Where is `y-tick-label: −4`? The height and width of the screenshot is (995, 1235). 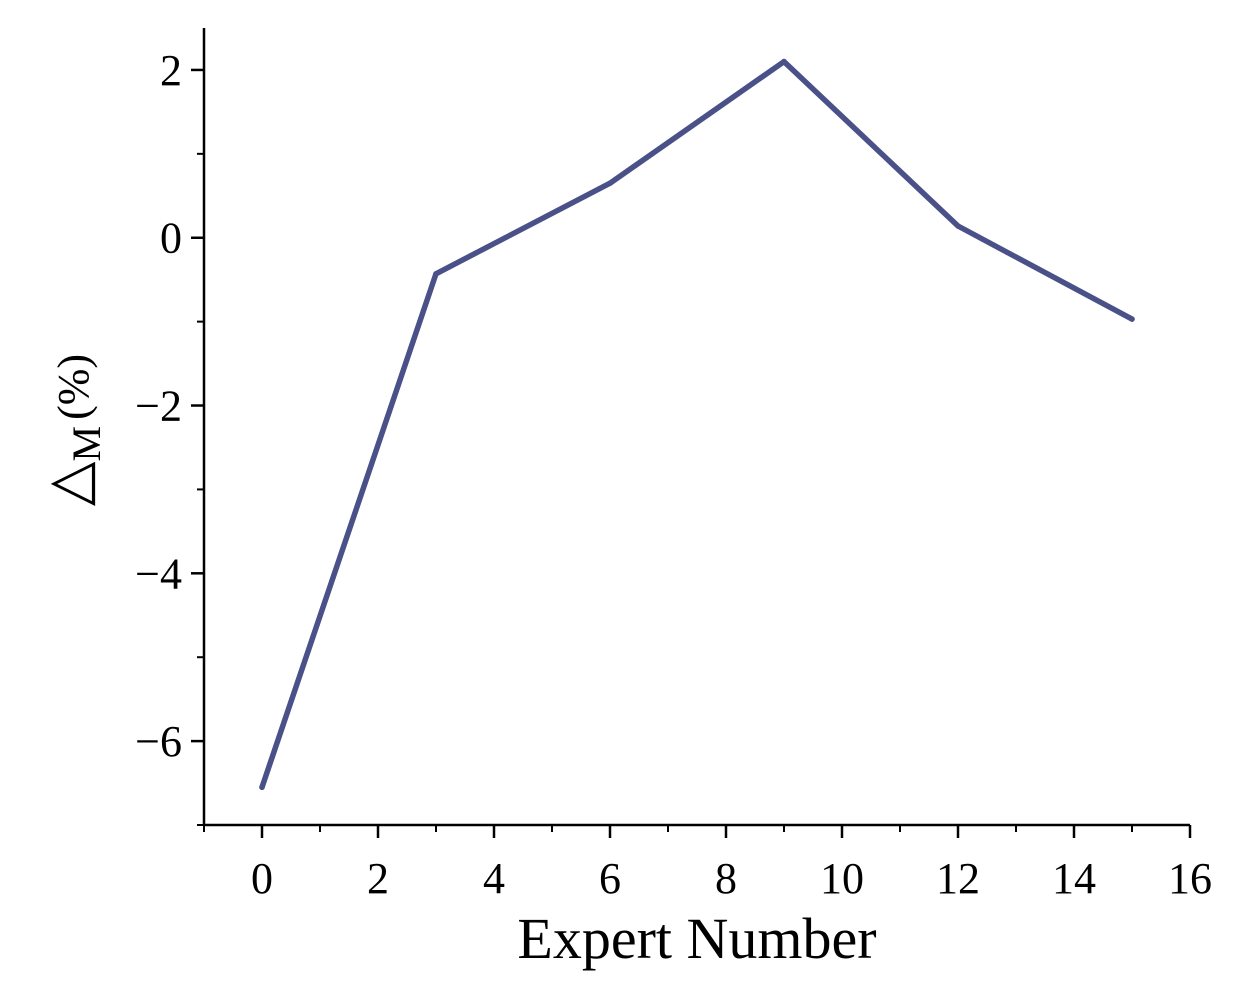 y-tick-label: −4 is located at coordinates (158, 573).